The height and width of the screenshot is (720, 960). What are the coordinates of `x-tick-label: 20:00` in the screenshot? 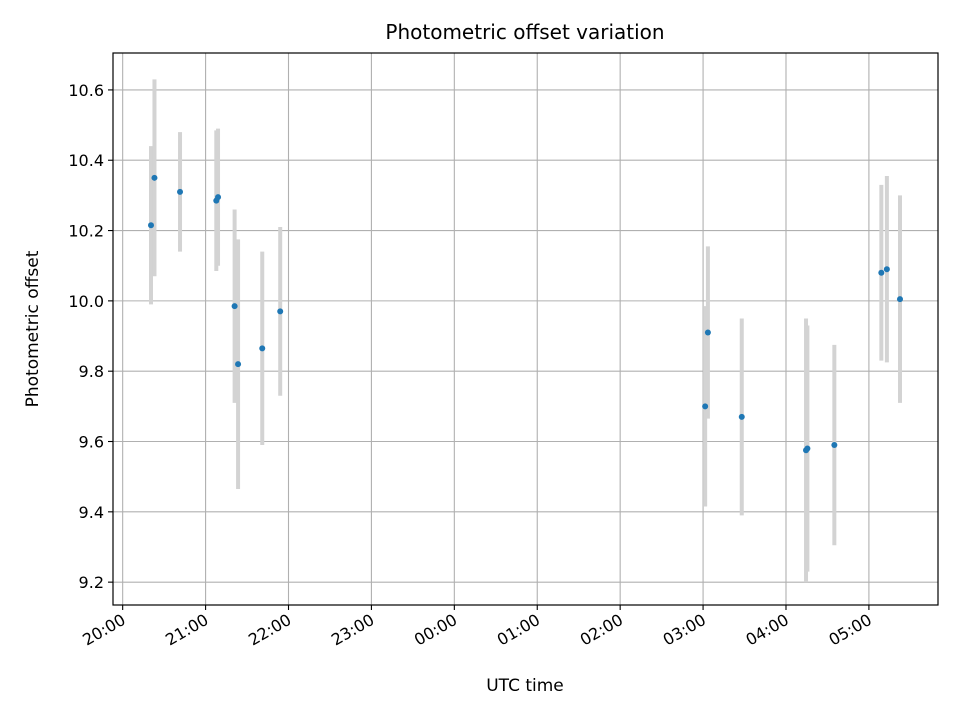 It's located at (103, 630).